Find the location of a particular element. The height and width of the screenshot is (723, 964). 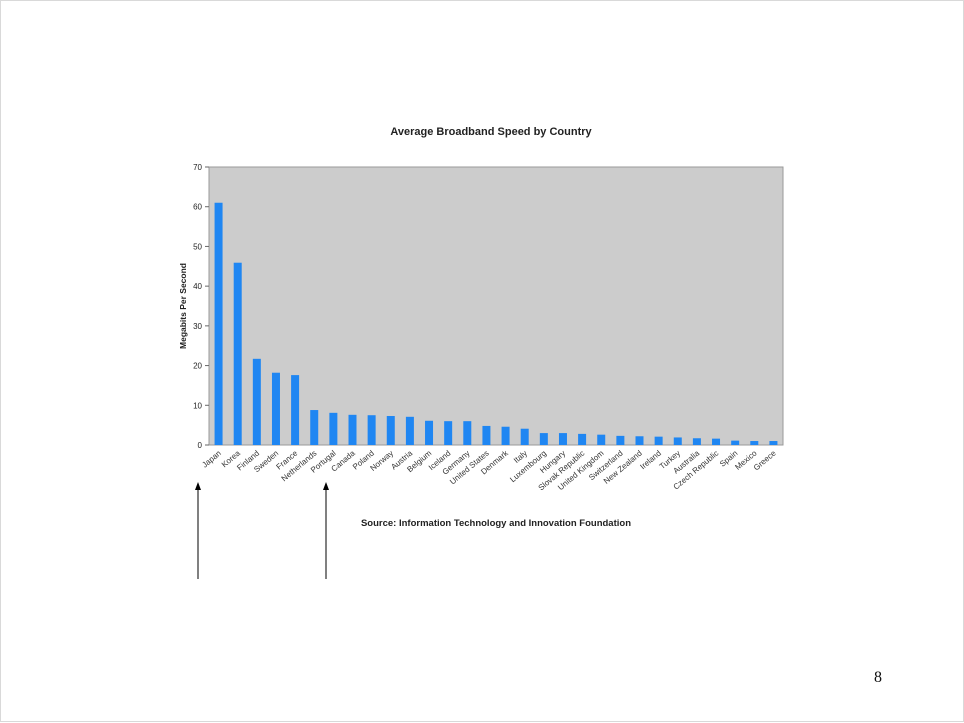

bar-austria is located at coordinates (409, 430).